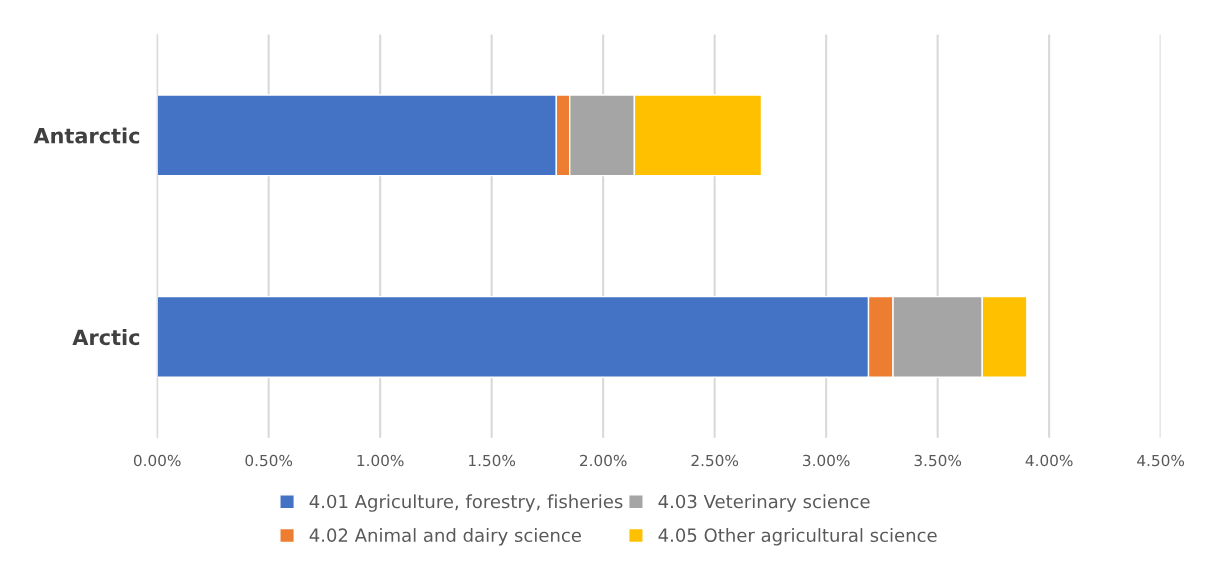  I want to click on x-tick-label: 0.50%, so click(269, 460).